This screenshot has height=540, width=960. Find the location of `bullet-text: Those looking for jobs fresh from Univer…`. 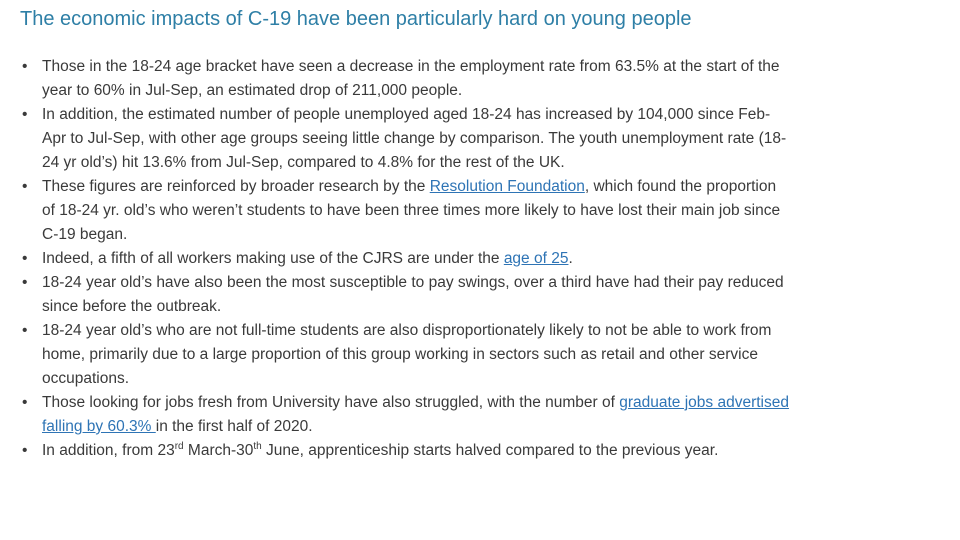

bullet-text: Those looking for jobs fresh from Univer… is located at coordinates (331, 402).